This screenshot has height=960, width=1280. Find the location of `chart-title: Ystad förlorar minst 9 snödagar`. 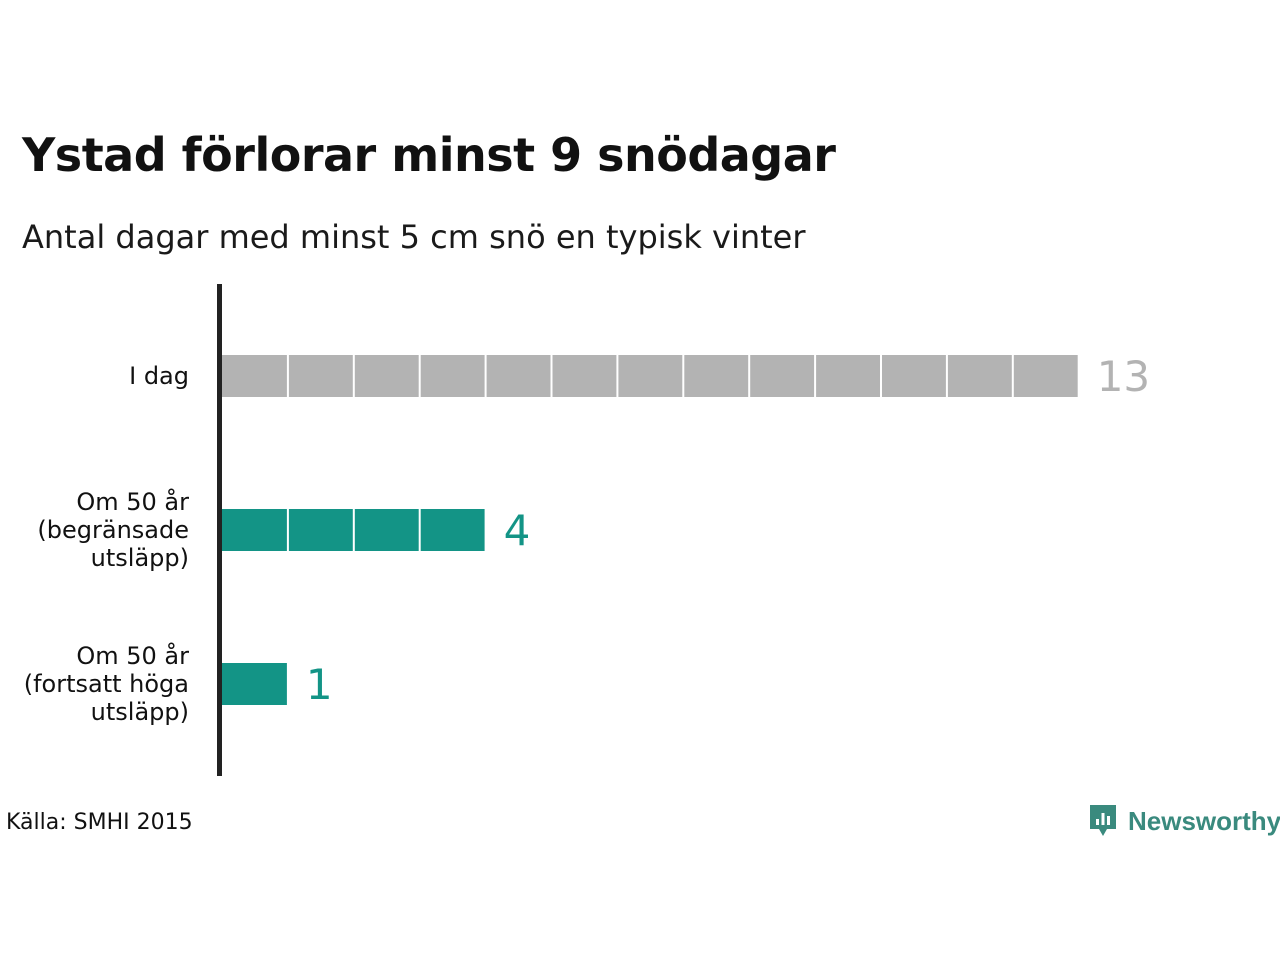

chart-title: Ystad förlorar minst 9 snödagar is located at coordinates (429, 155).